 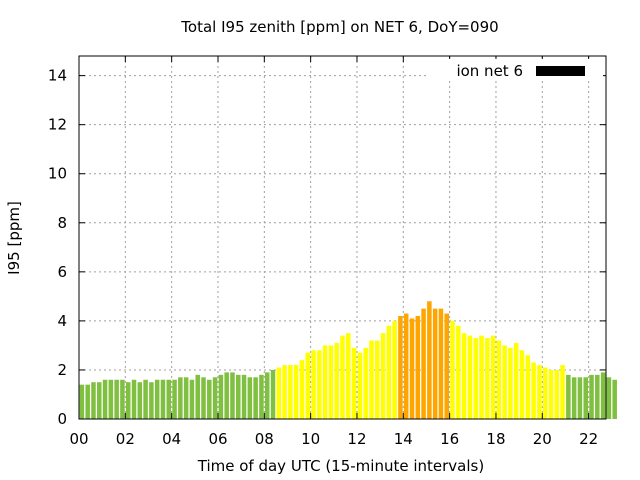 What do you see at coordinates (62, 370) in the screenshot?
I see `y-tick-label: 2` at bounding box center [62, 370].